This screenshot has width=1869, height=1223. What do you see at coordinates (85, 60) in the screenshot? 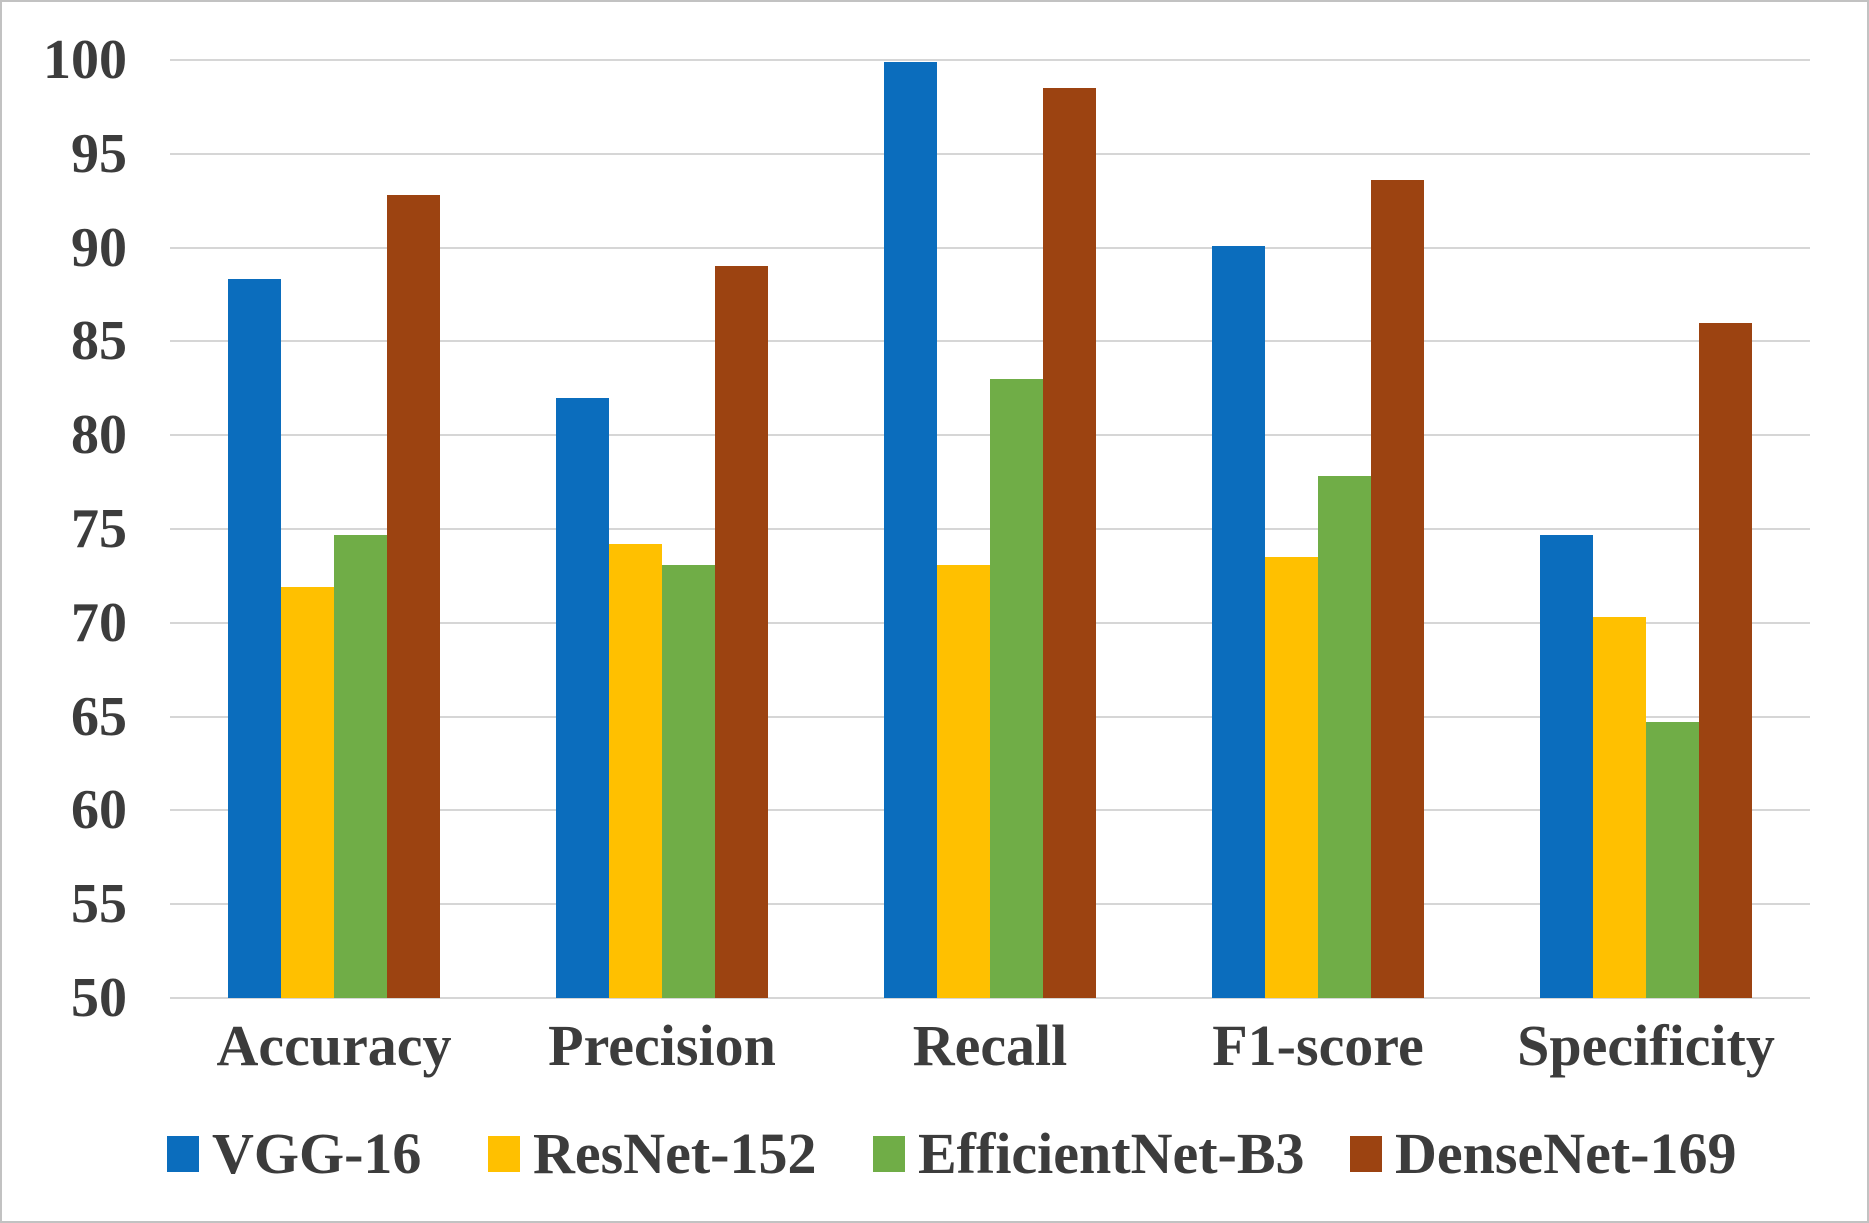
I see `y-tick-label-100: 100` at bounding box center [85, 60].